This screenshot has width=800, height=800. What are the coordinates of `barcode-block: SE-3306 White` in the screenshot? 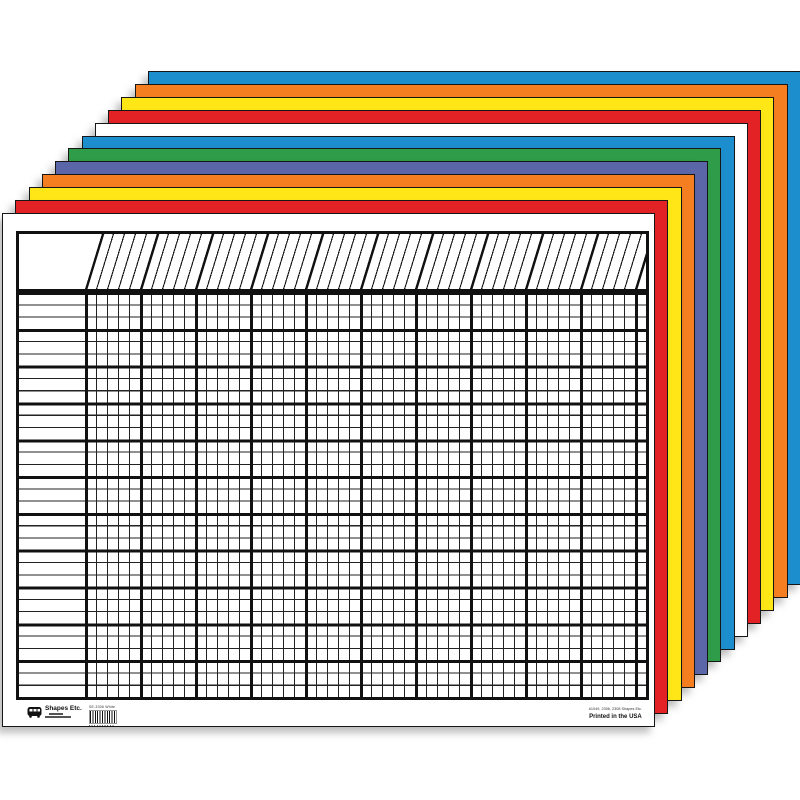 It's located at (103, 716).